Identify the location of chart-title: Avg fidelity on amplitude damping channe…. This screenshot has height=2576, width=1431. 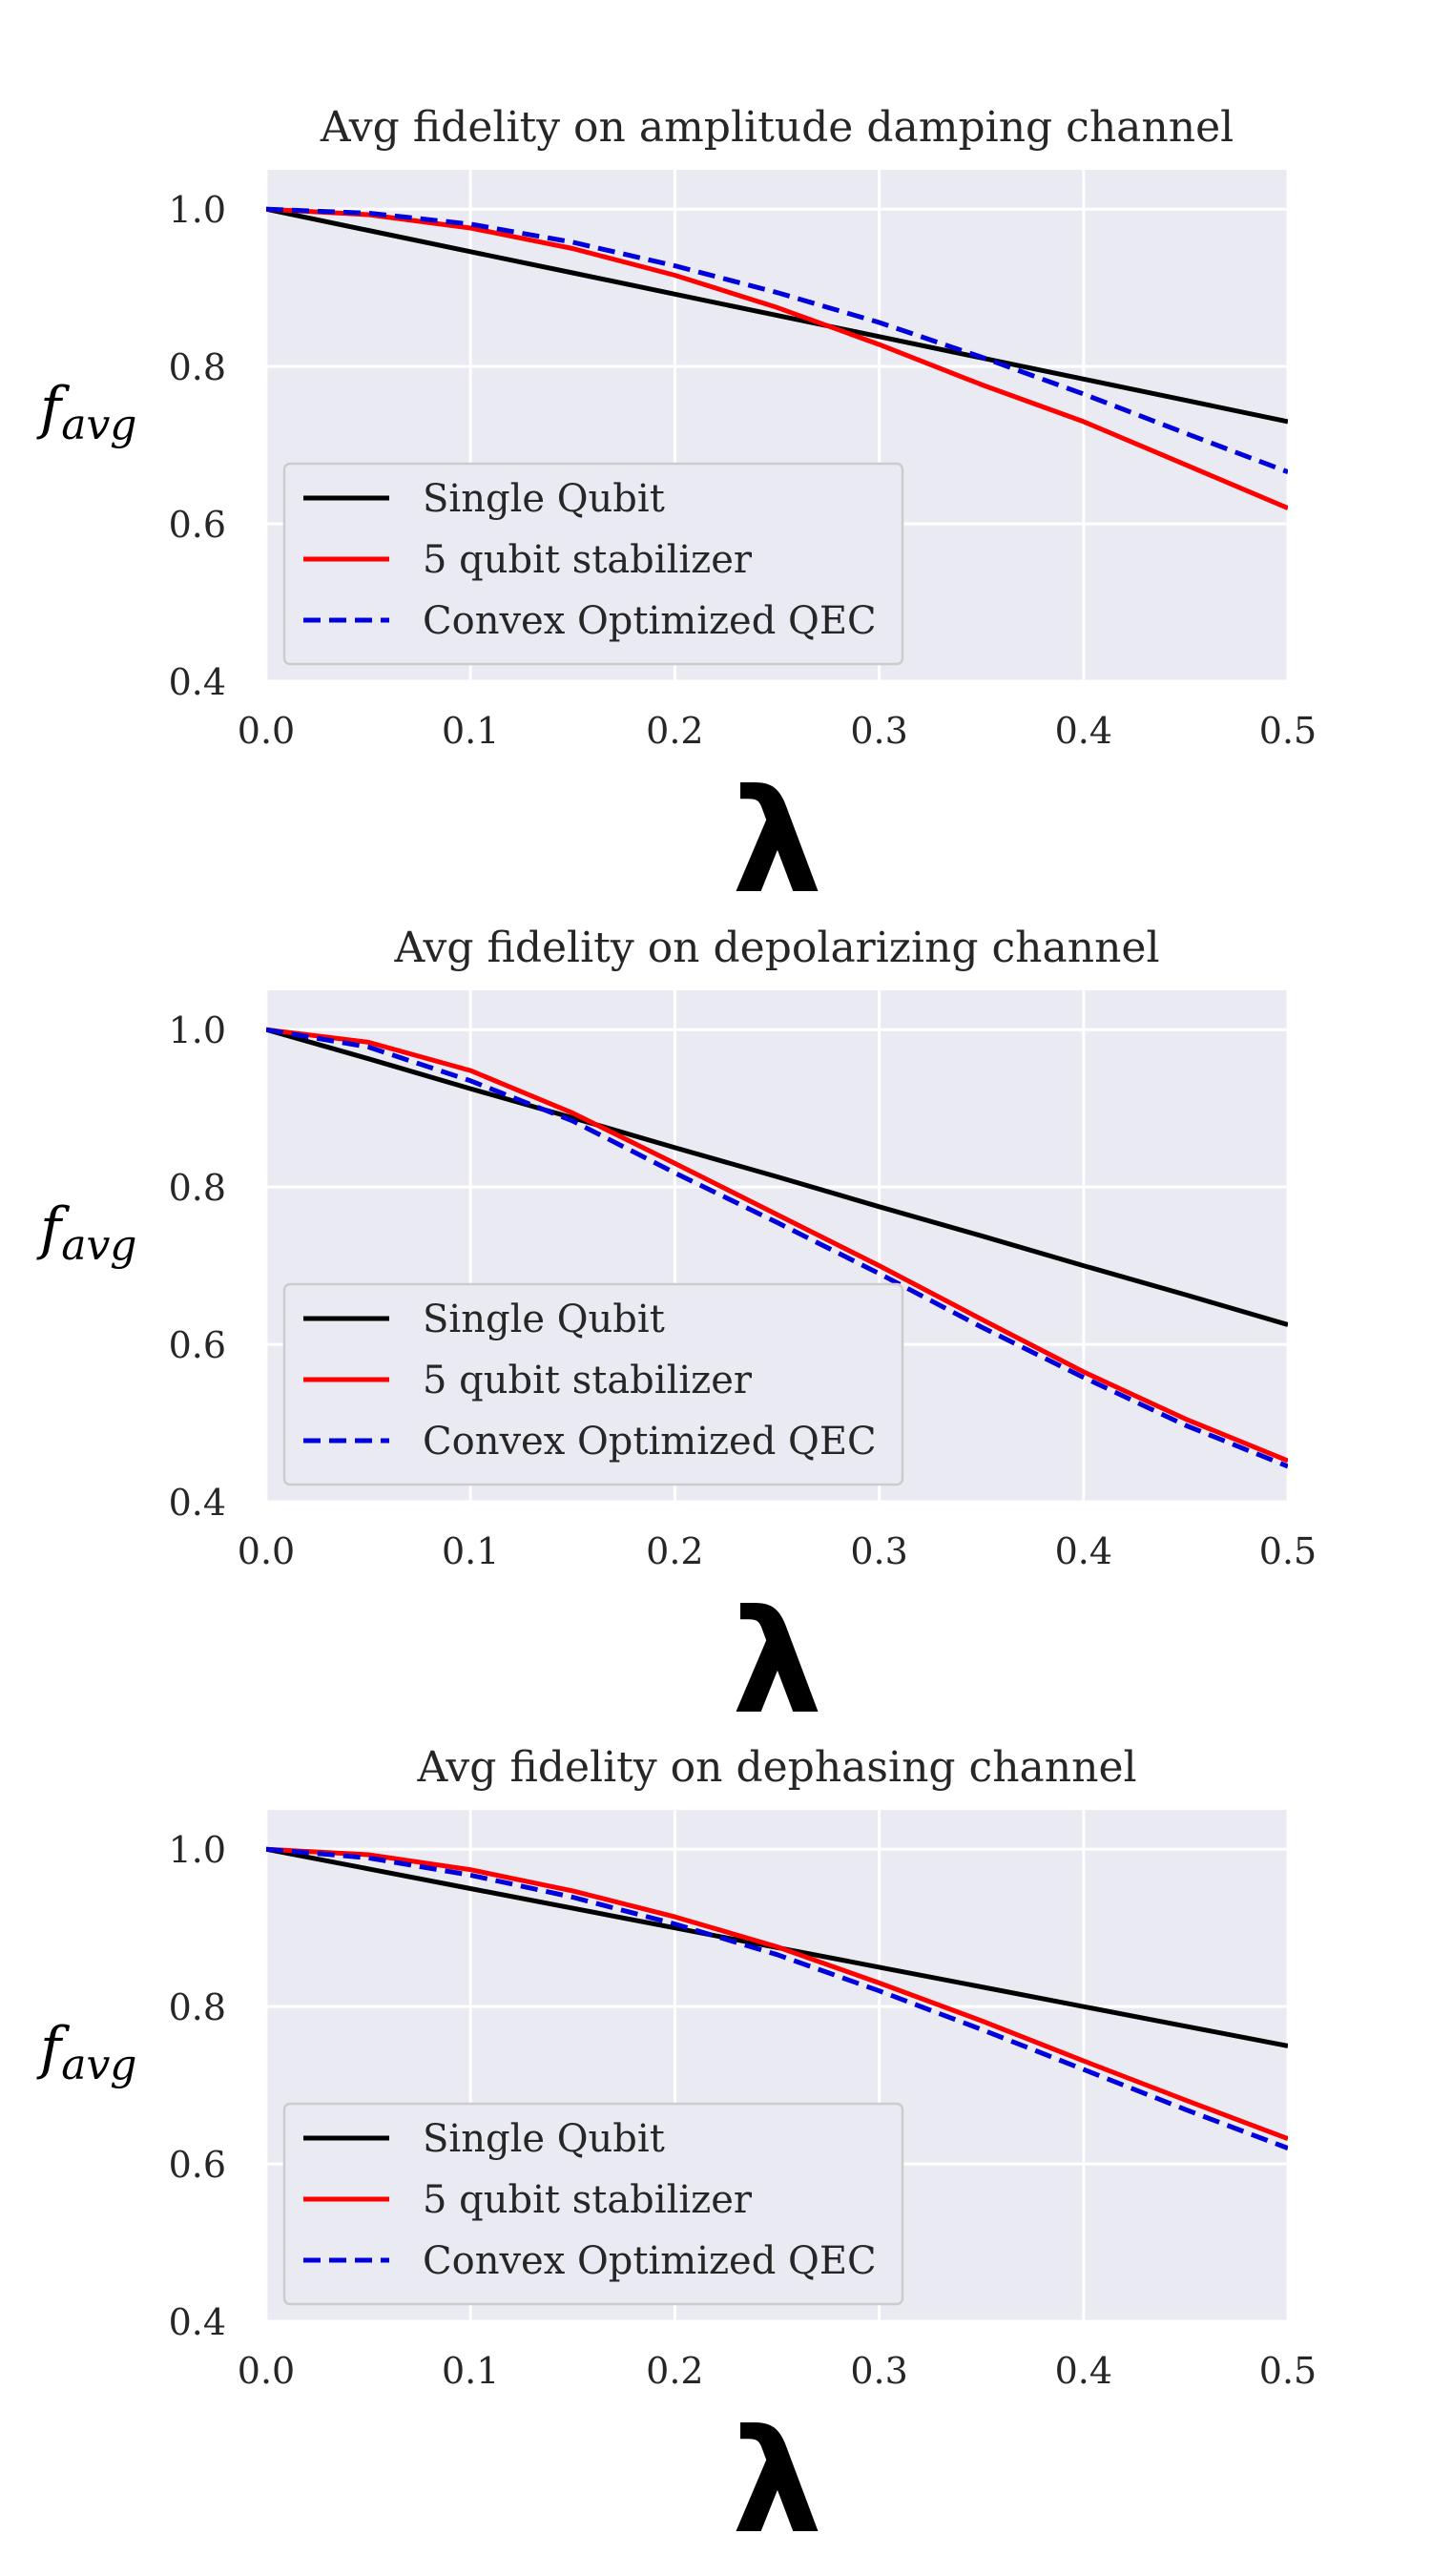
(777, 127).